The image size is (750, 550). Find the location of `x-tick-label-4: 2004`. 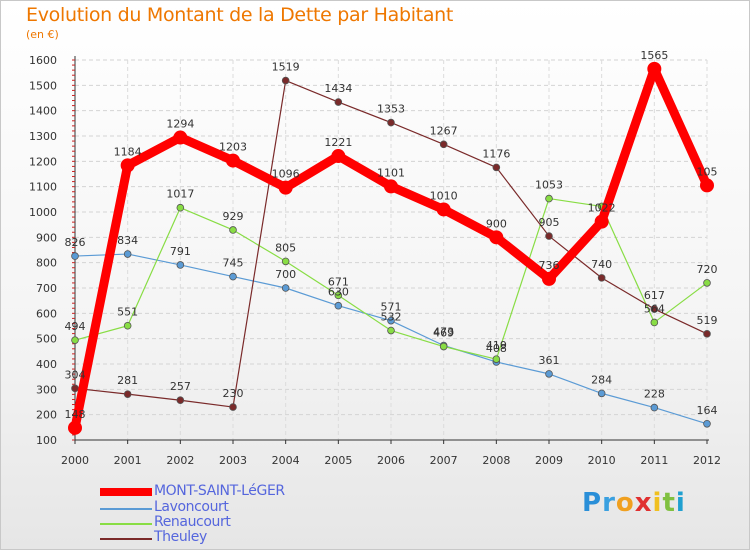

x-tick-label-4: 2004 is located at coordinates (286, 460).